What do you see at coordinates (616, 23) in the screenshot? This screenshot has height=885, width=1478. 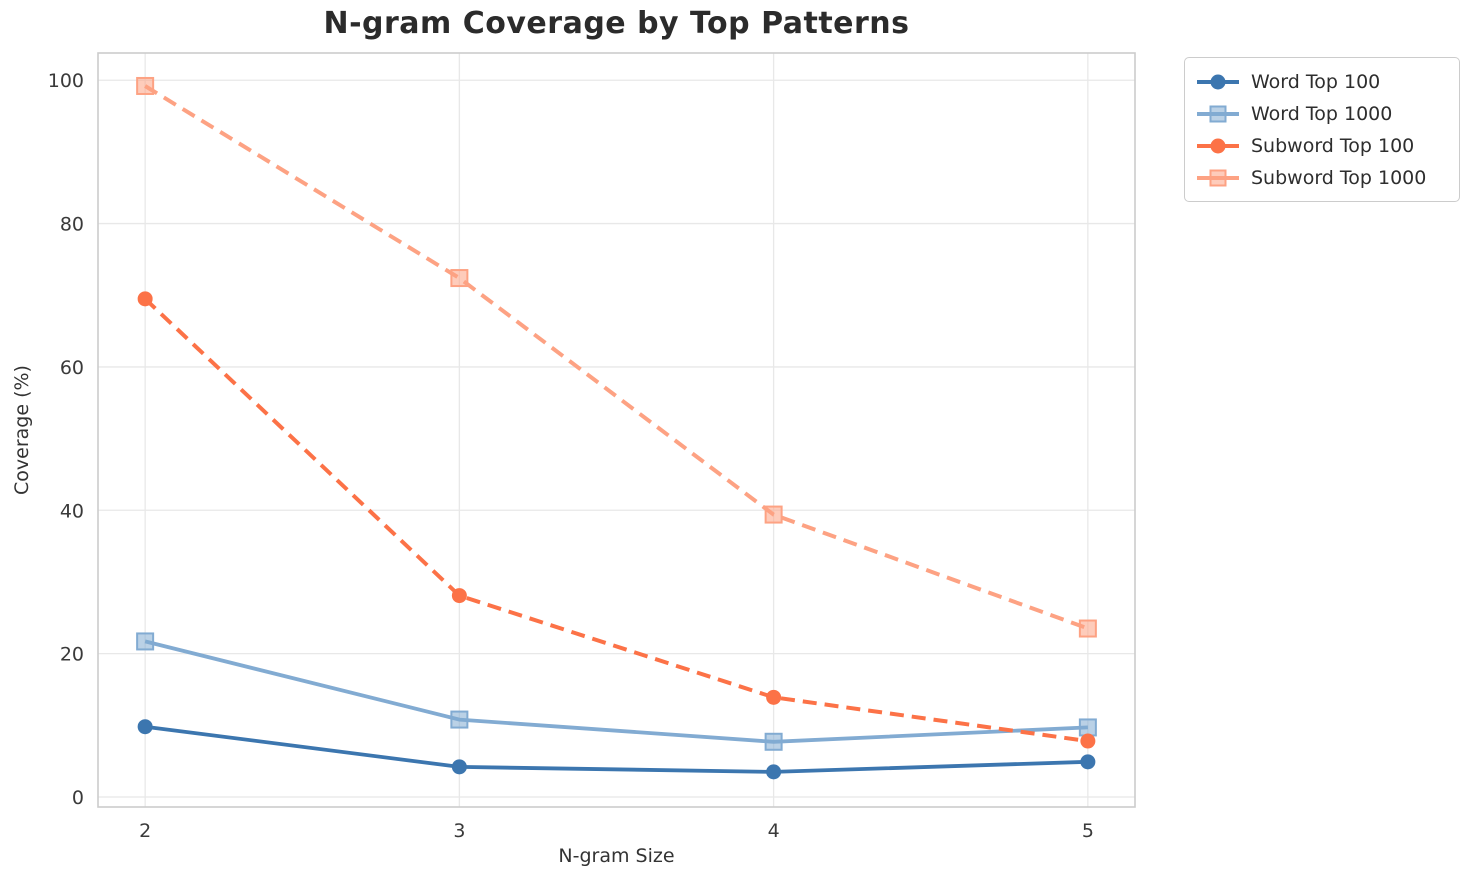 I see `chart-title: N-gram Coverage by Top Patterns` at bounding box center [616, 23].